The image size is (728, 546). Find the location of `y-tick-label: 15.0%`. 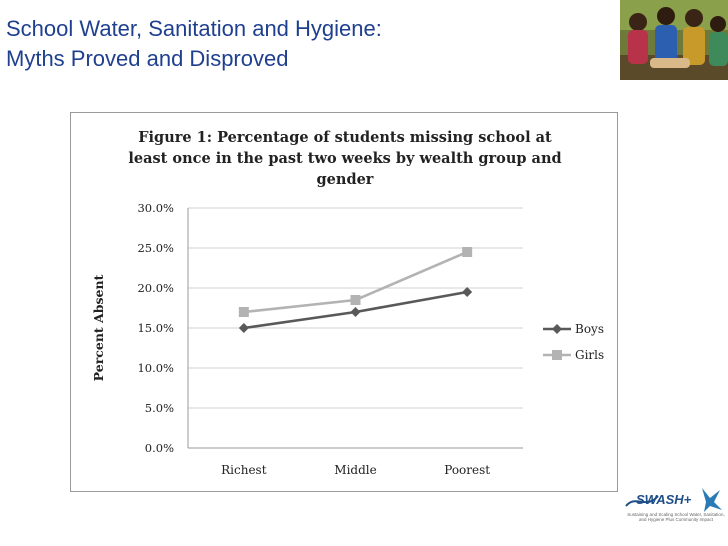

y-tick-label: 15.0% is located at coordinates (155, 328).